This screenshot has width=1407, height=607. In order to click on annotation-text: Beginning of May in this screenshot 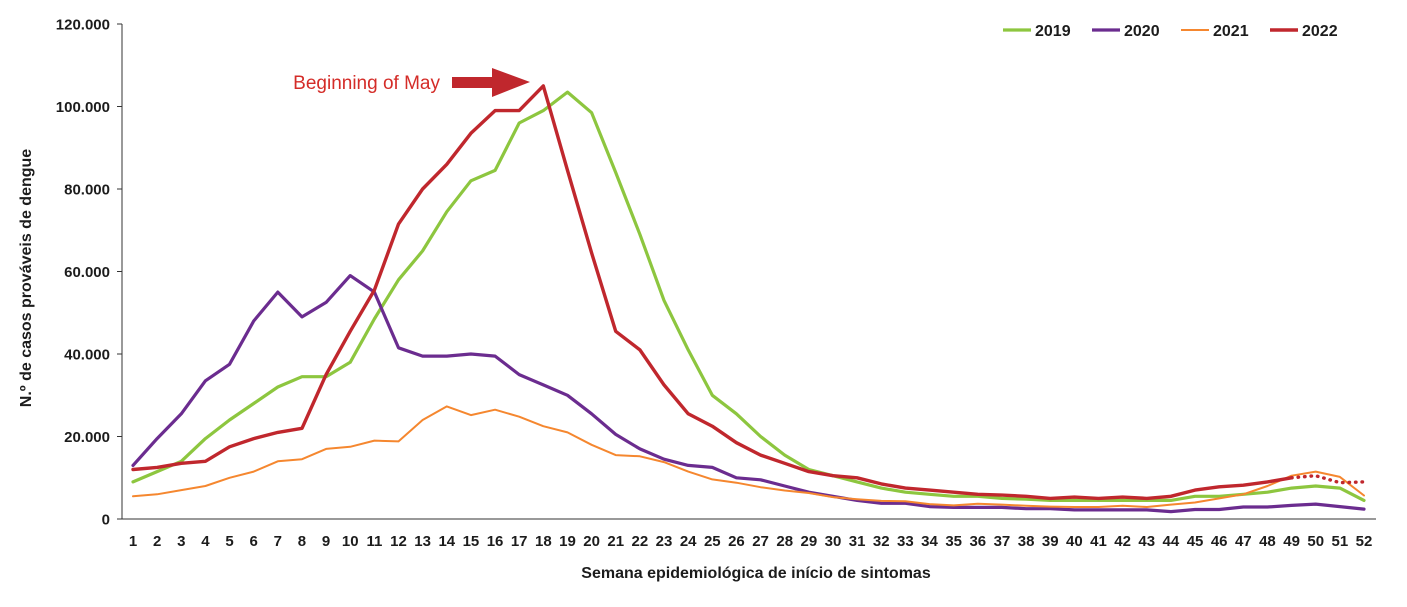, I will do `click(366, 83)`.